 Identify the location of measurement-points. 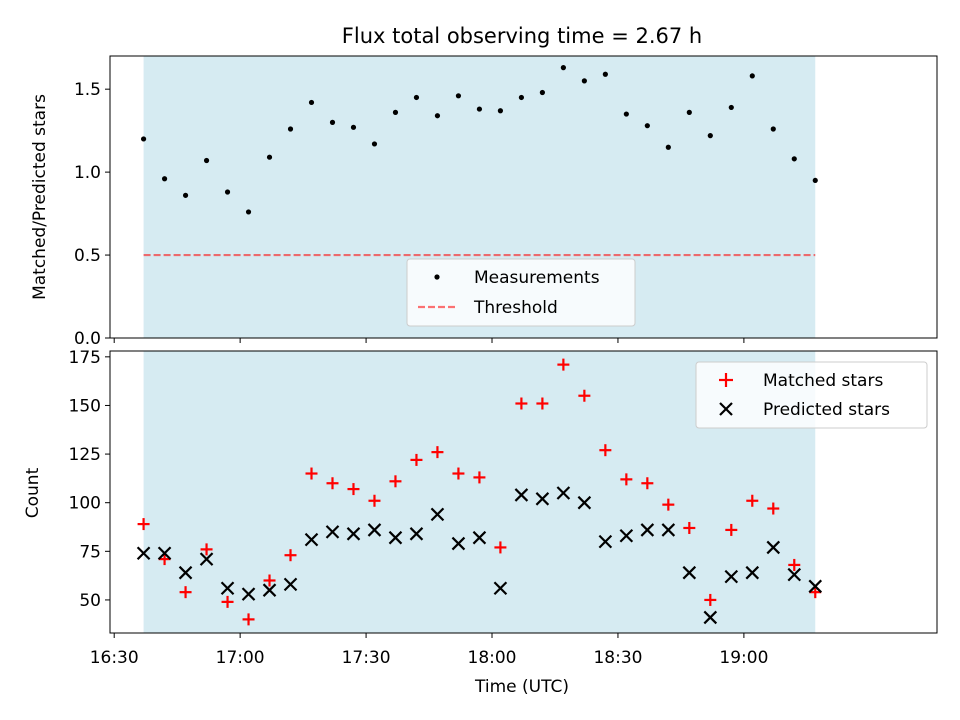
(479, 140).